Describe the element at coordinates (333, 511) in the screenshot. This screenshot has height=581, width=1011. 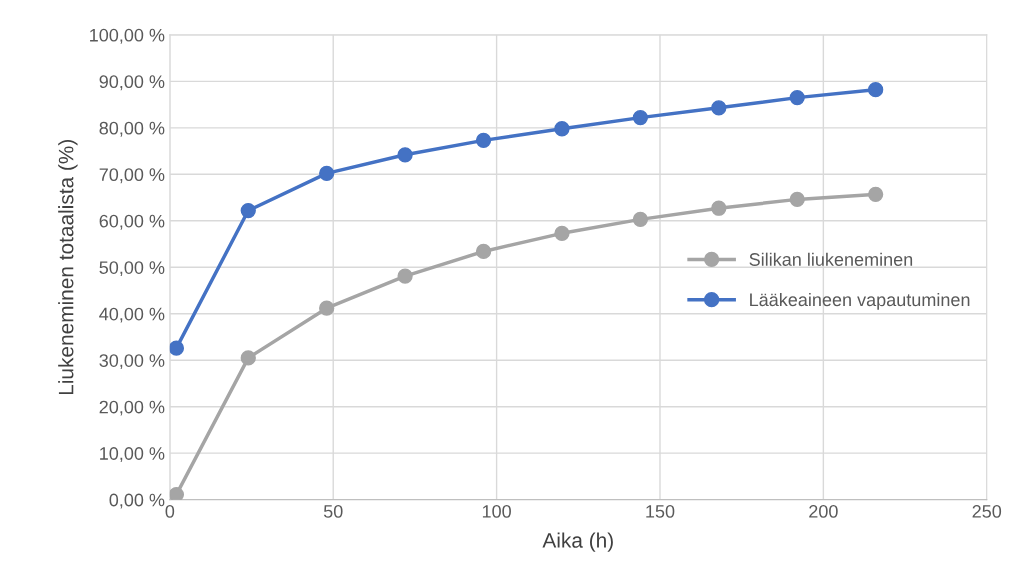
I see `x-tick-label: 50` at that location.